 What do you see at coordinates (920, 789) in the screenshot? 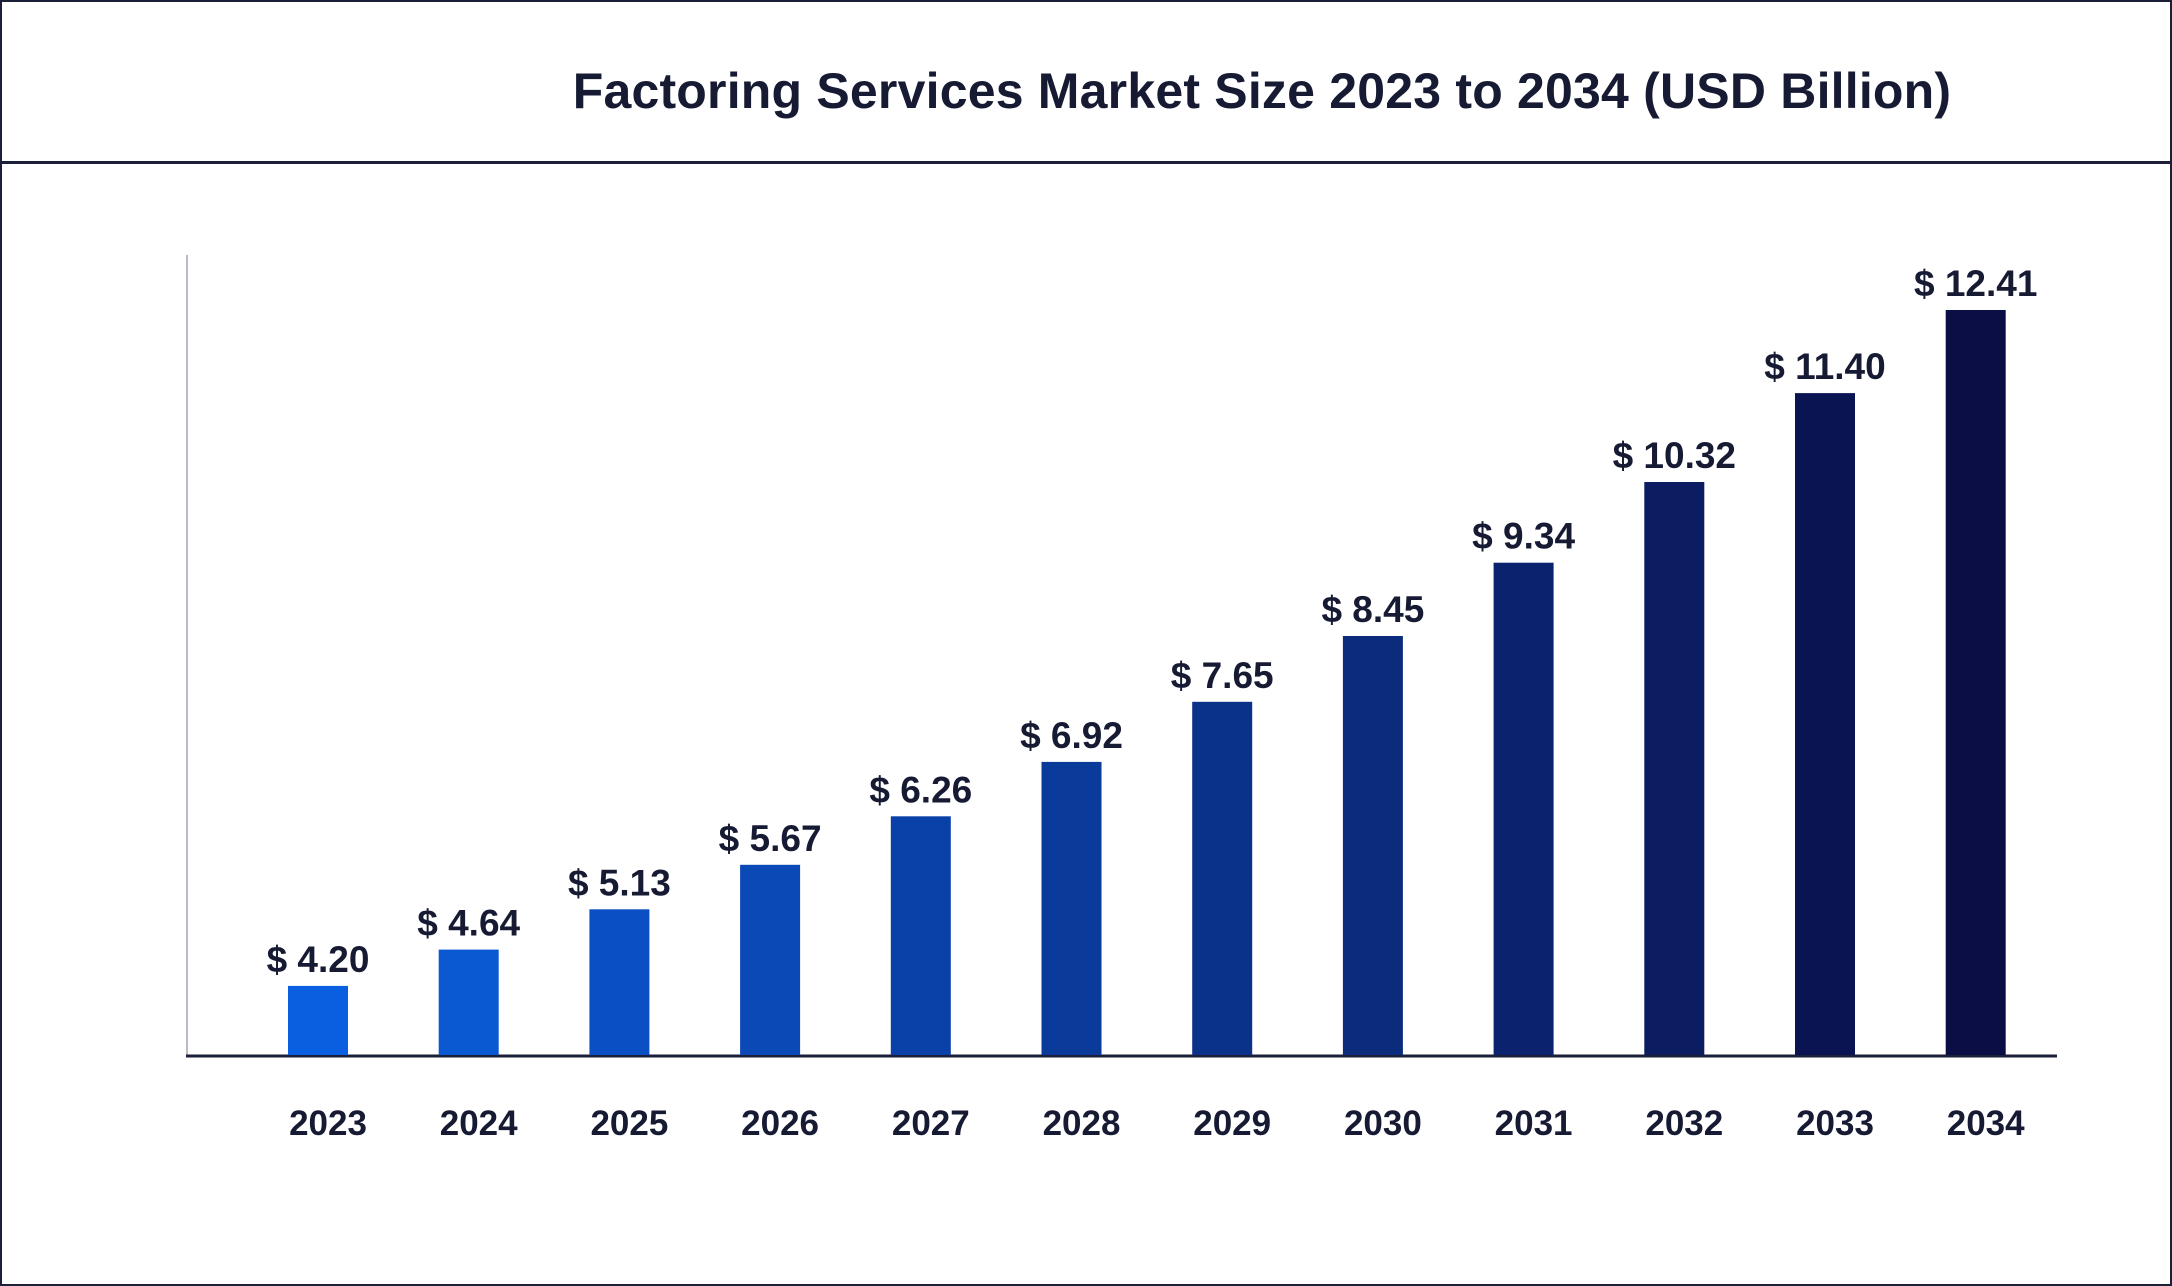
I see `value-label-2027: $ 6.26` at bounding box center [920, 789].